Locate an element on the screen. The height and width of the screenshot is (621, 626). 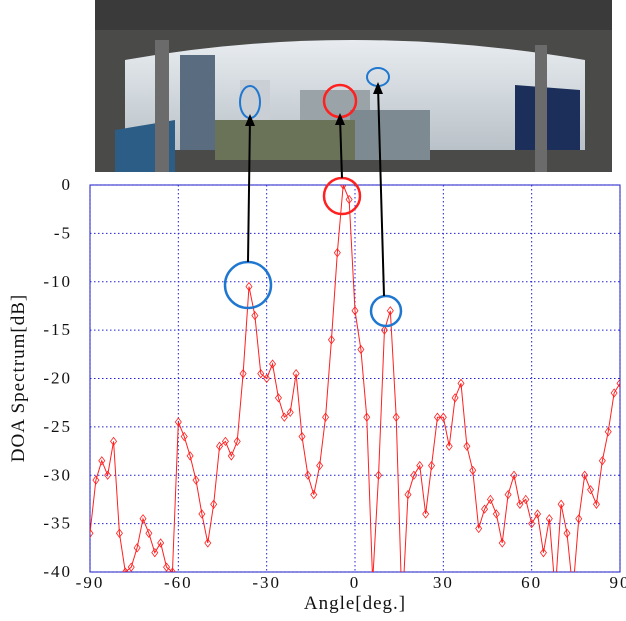
y-tick-label: -10 is located at coordinates (57, 281).